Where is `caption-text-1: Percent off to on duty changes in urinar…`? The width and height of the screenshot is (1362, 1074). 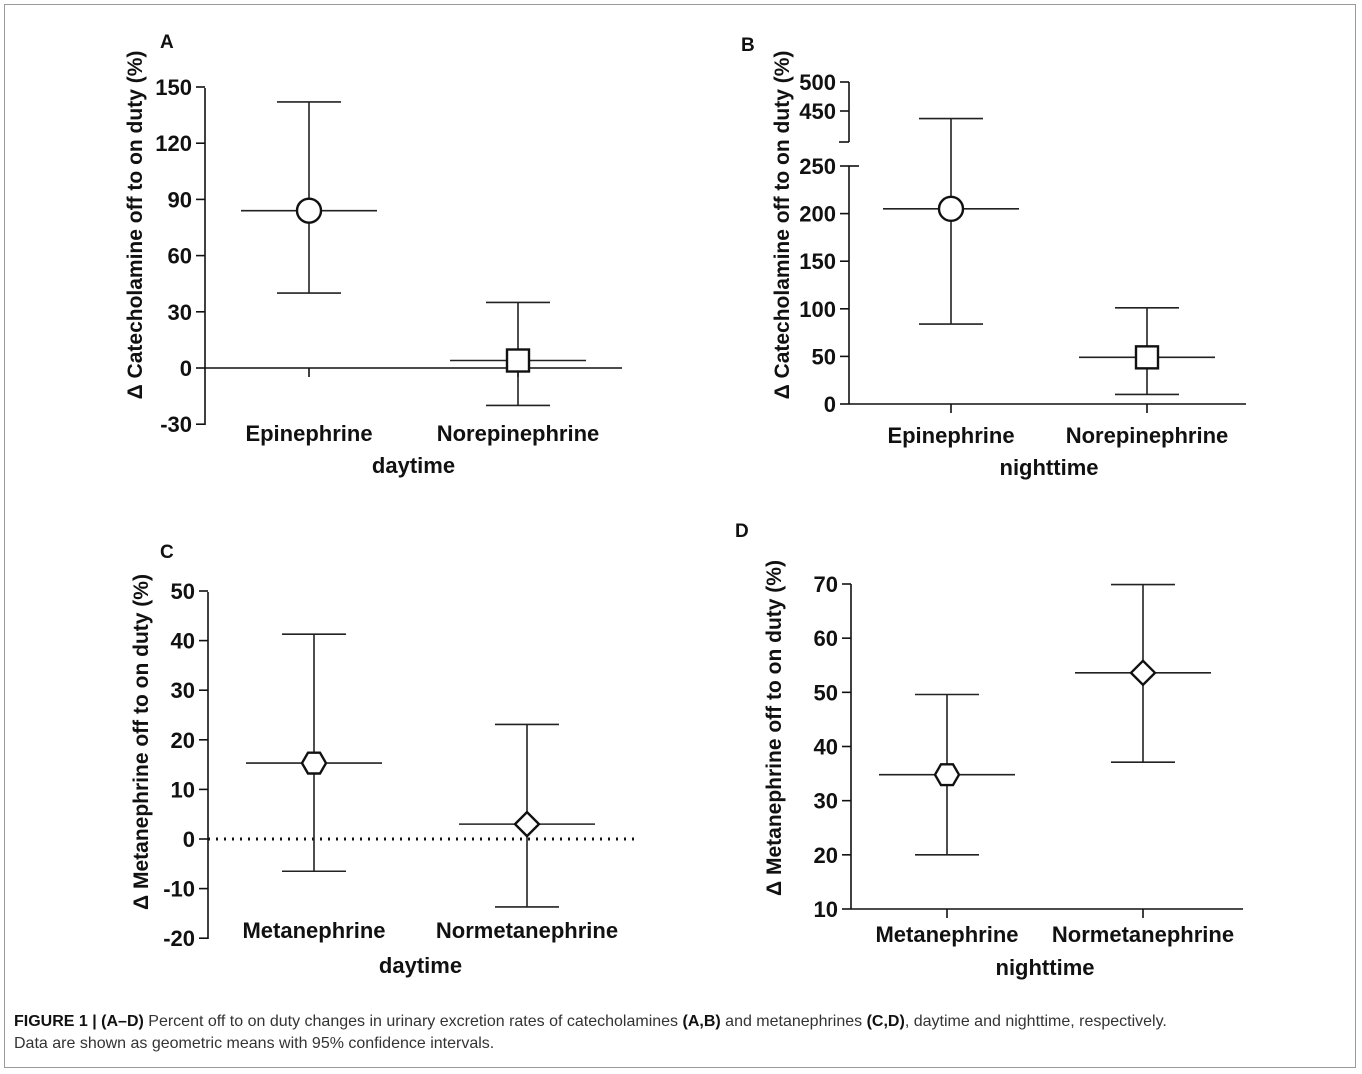 caption-text-1: Percent off to on duty changes in urinar… is located at coordinates (413, 1021).